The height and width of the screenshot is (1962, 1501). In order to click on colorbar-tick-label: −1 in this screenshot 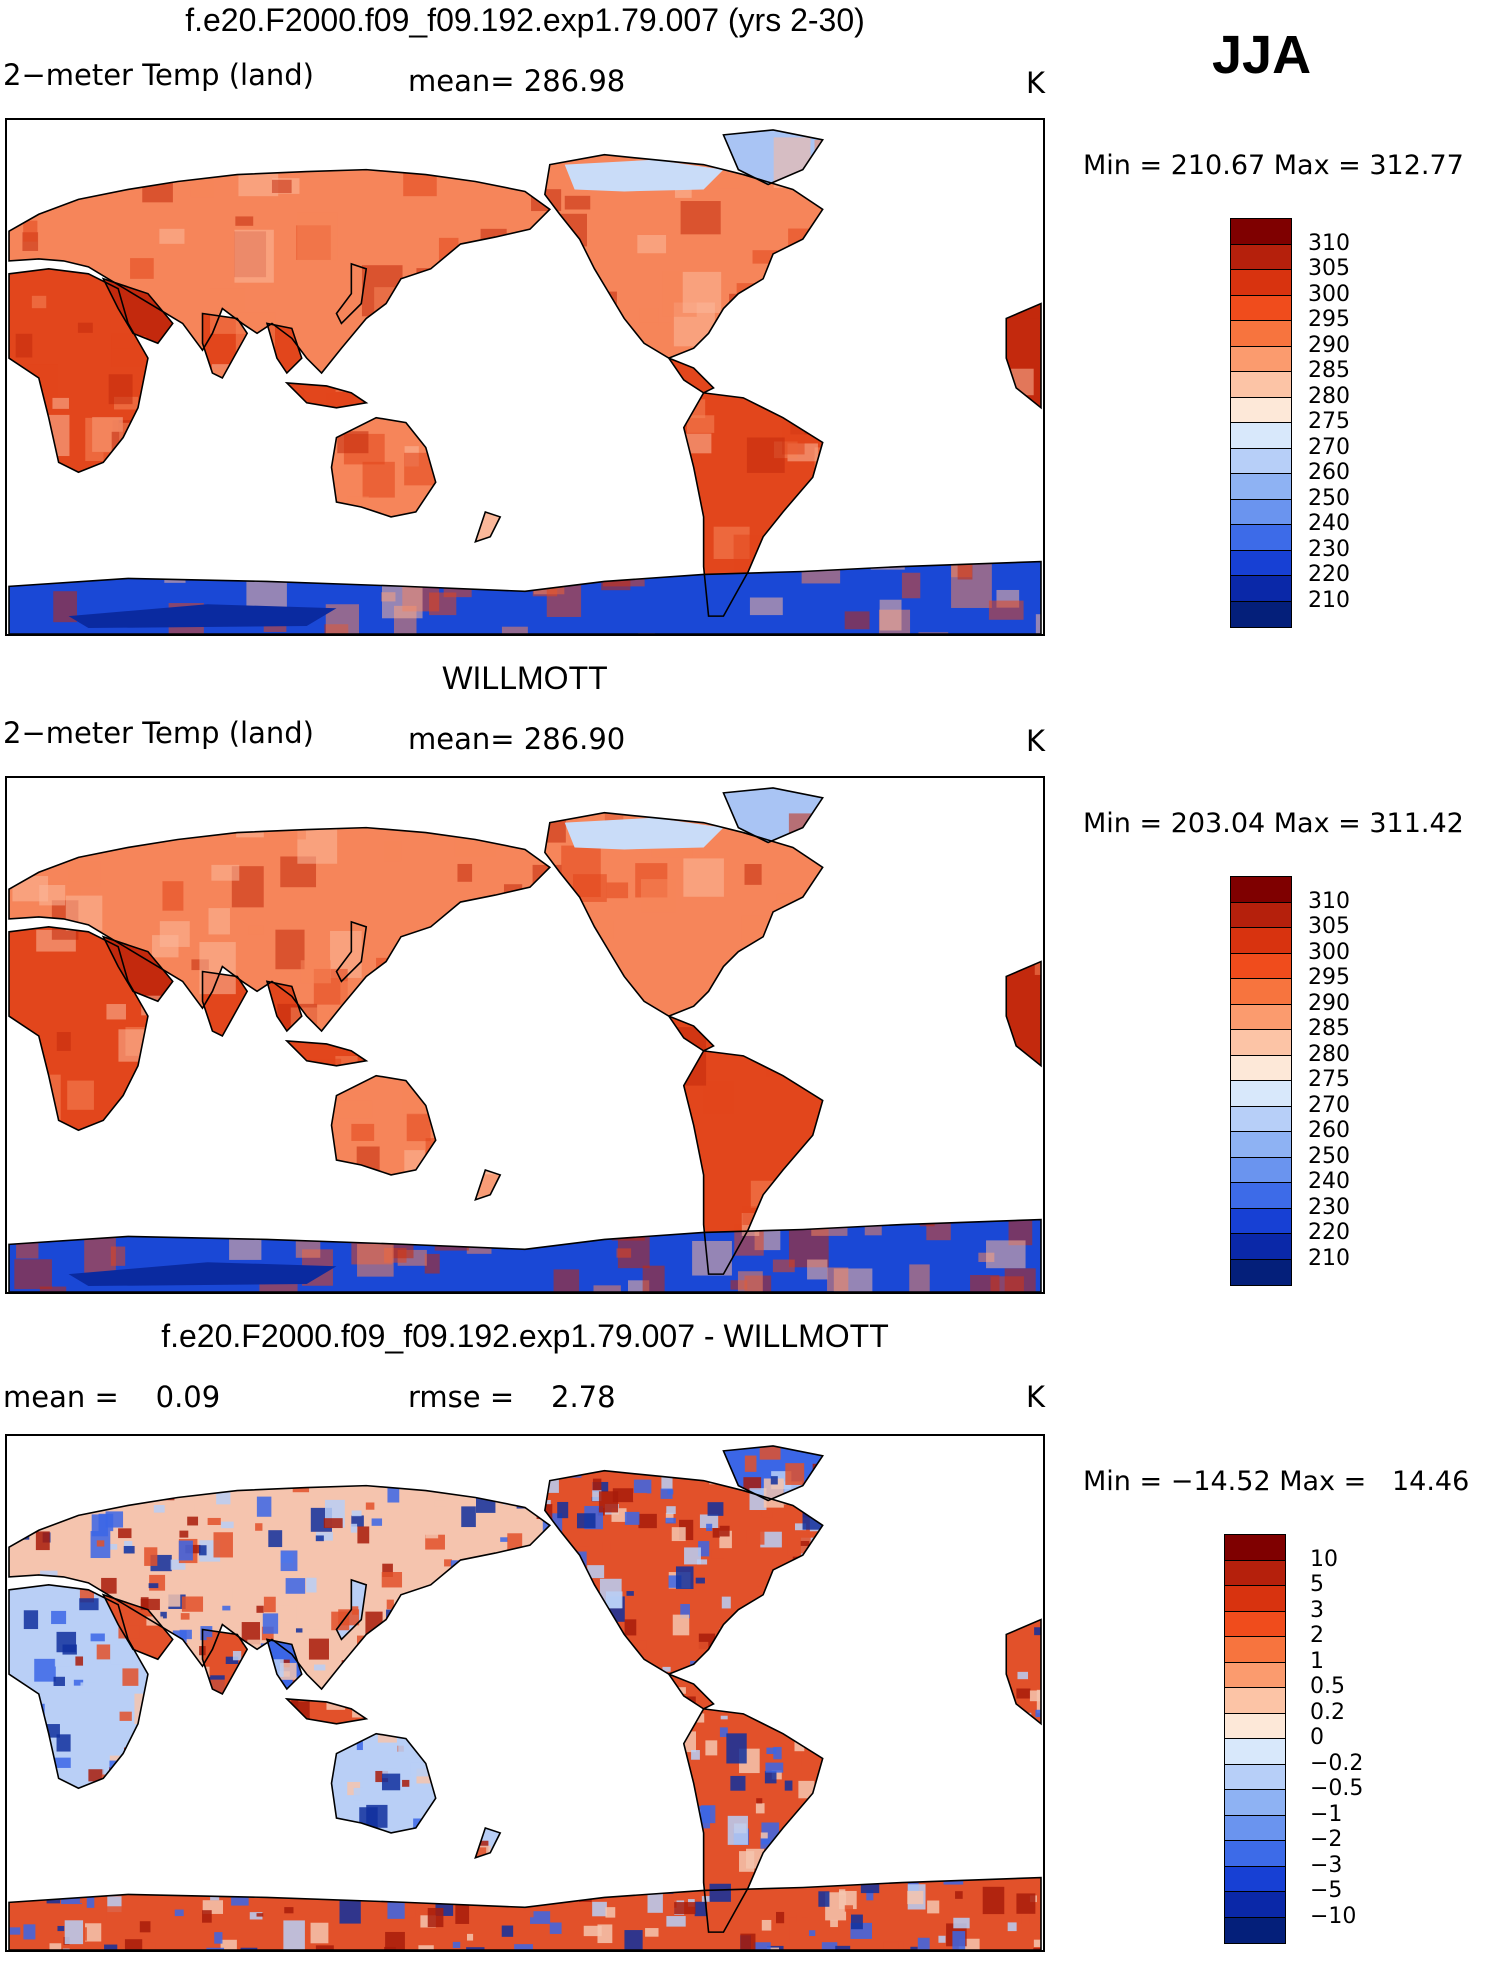, I will do `click(1326, 1814)`.